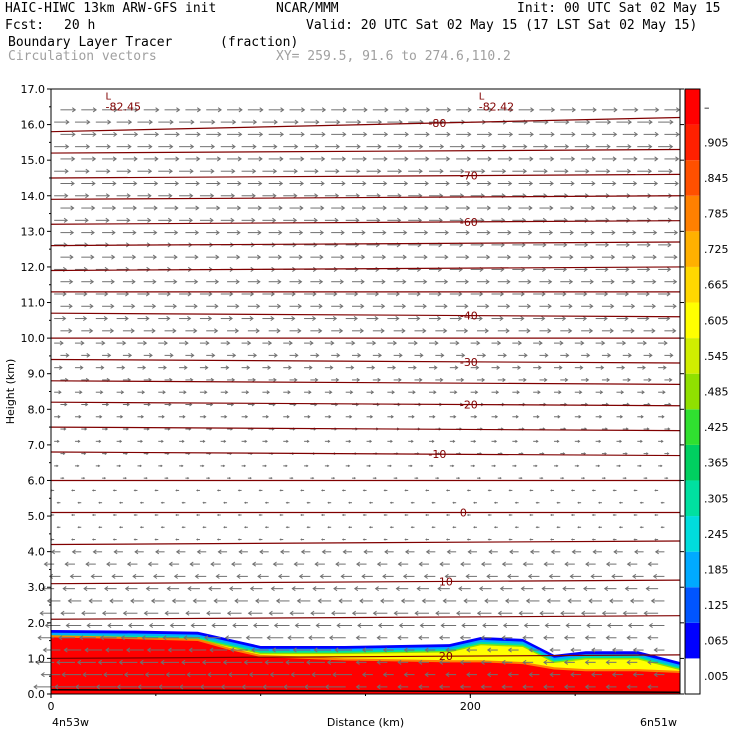  Describe the element at coordinates (707, 107) in the screenshot. I see `colorbar-label: –` at that location.